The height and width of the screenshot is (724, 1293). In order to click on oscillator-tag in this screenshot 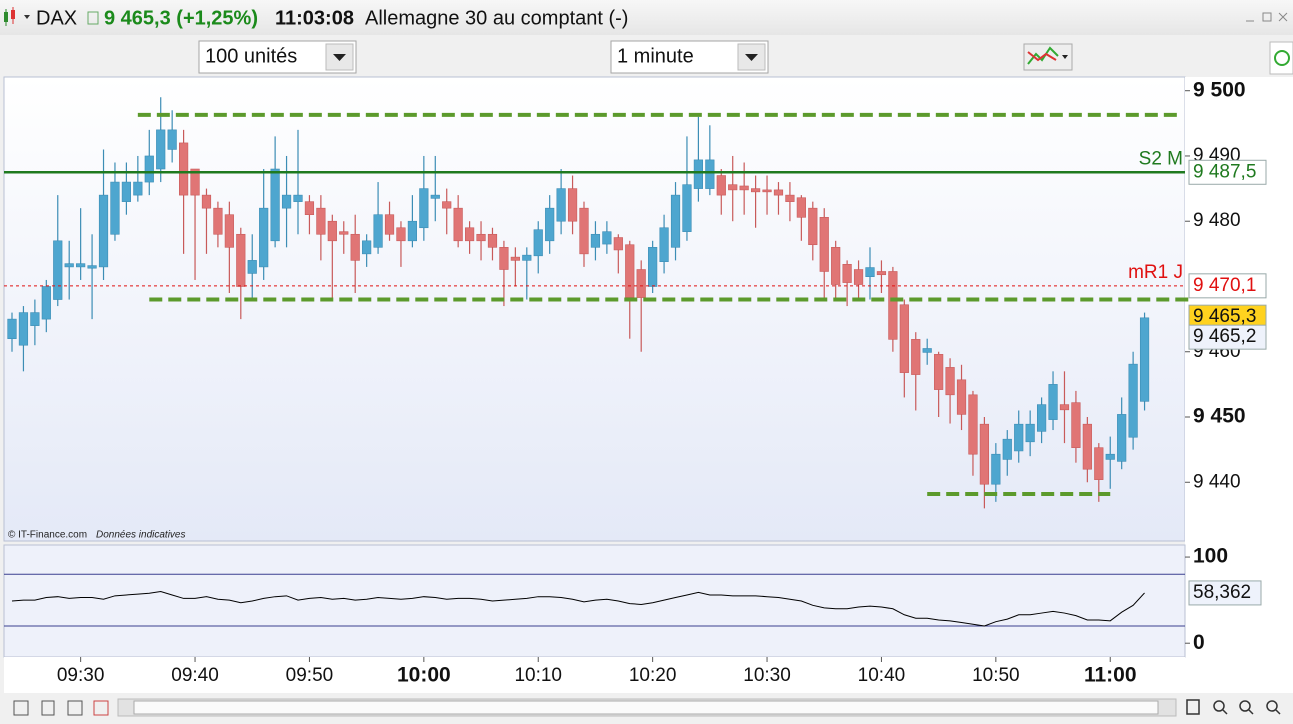, I will do `click(1225, 593)`.